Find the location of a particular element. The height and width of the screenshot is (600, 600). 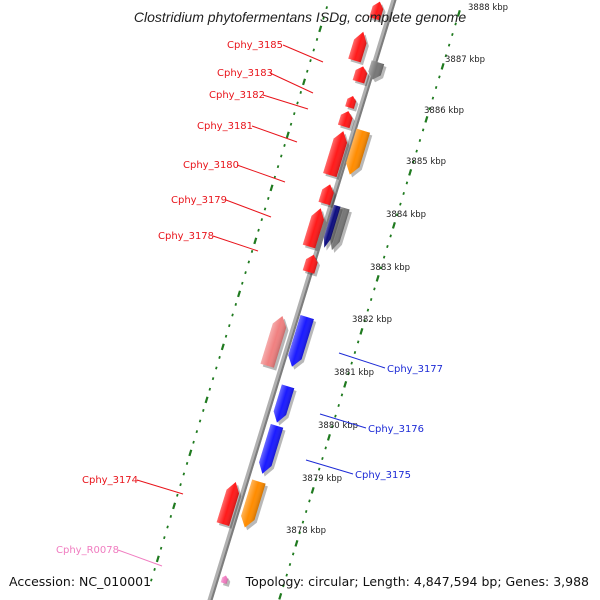

kbp-label: 3885 kbp is located at coordinates (426, 162).